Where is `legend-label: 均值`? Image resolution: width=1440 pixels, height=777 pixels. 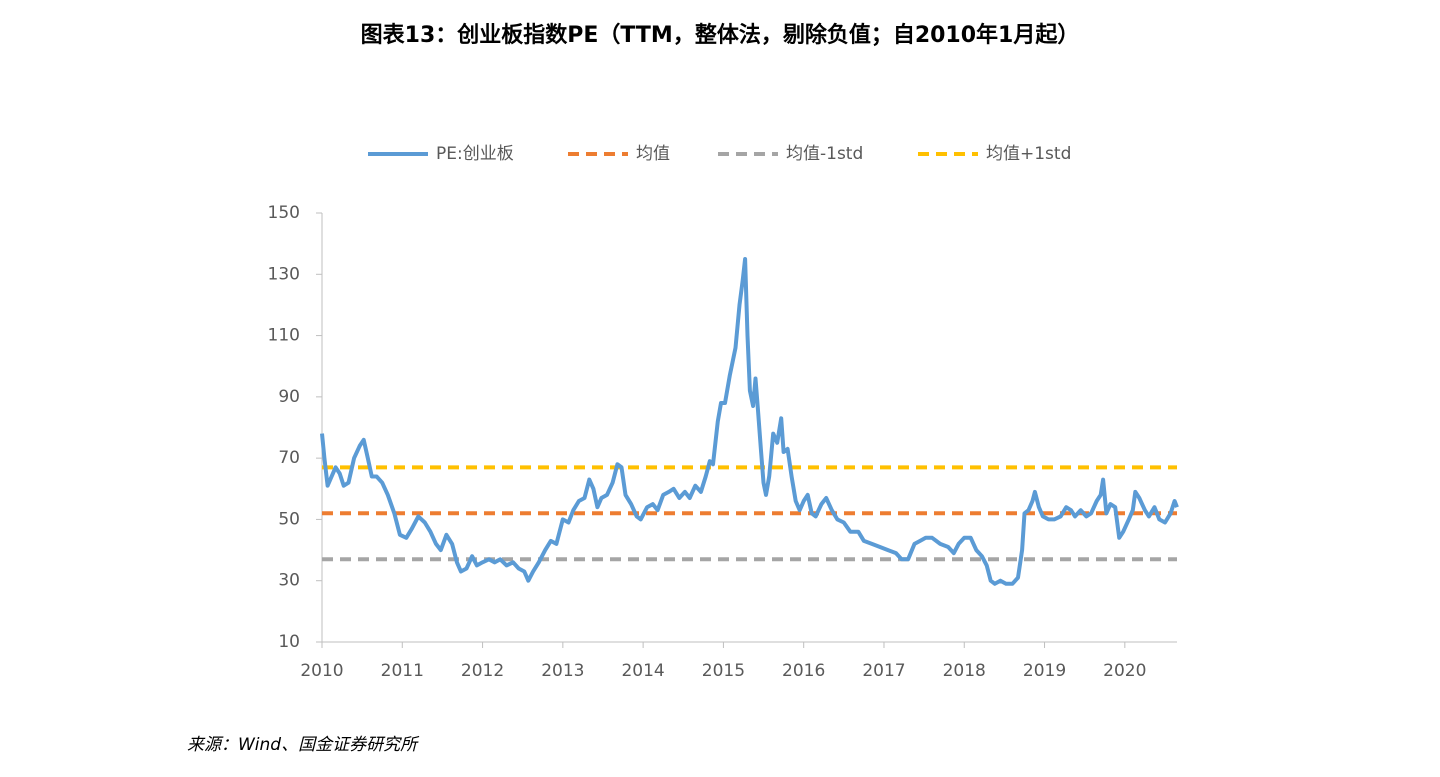 legend-label: 均值 is located at coordinates (653, 154).